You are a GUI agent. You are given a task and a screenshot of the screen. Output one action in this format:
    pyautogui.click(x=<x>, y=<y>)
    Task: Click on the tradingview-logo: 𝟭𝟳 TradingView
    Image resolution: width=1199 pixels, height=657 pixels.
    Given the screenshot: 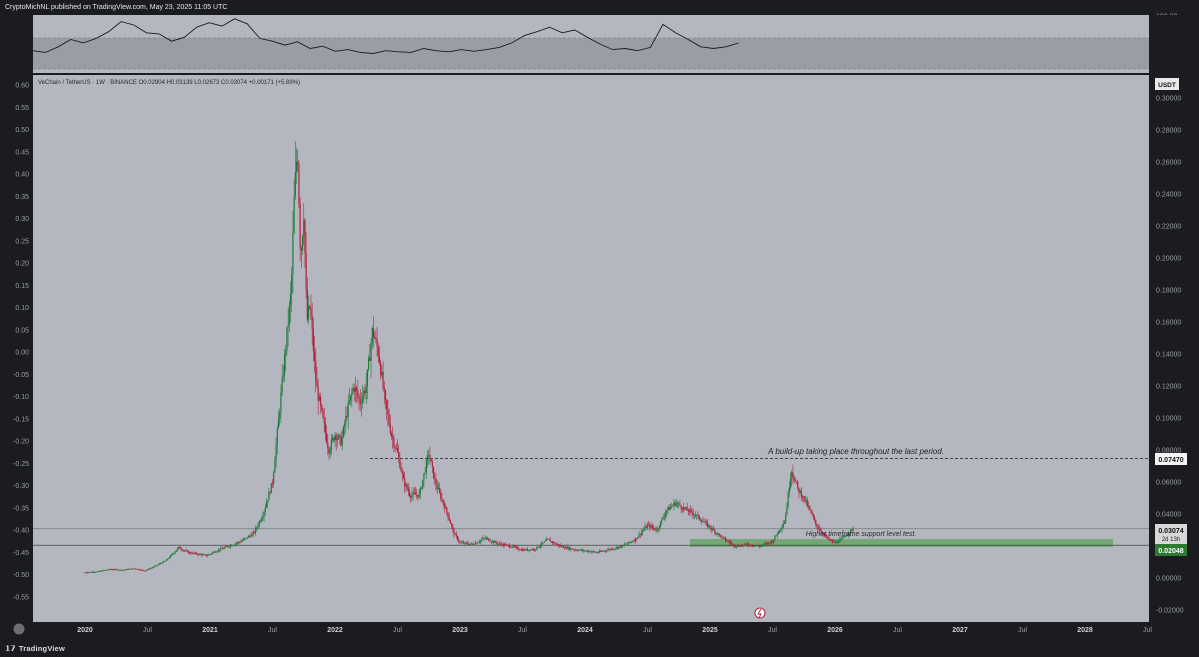 What is the action you would take?
    pyautogui.click(x=35, y=648)
    